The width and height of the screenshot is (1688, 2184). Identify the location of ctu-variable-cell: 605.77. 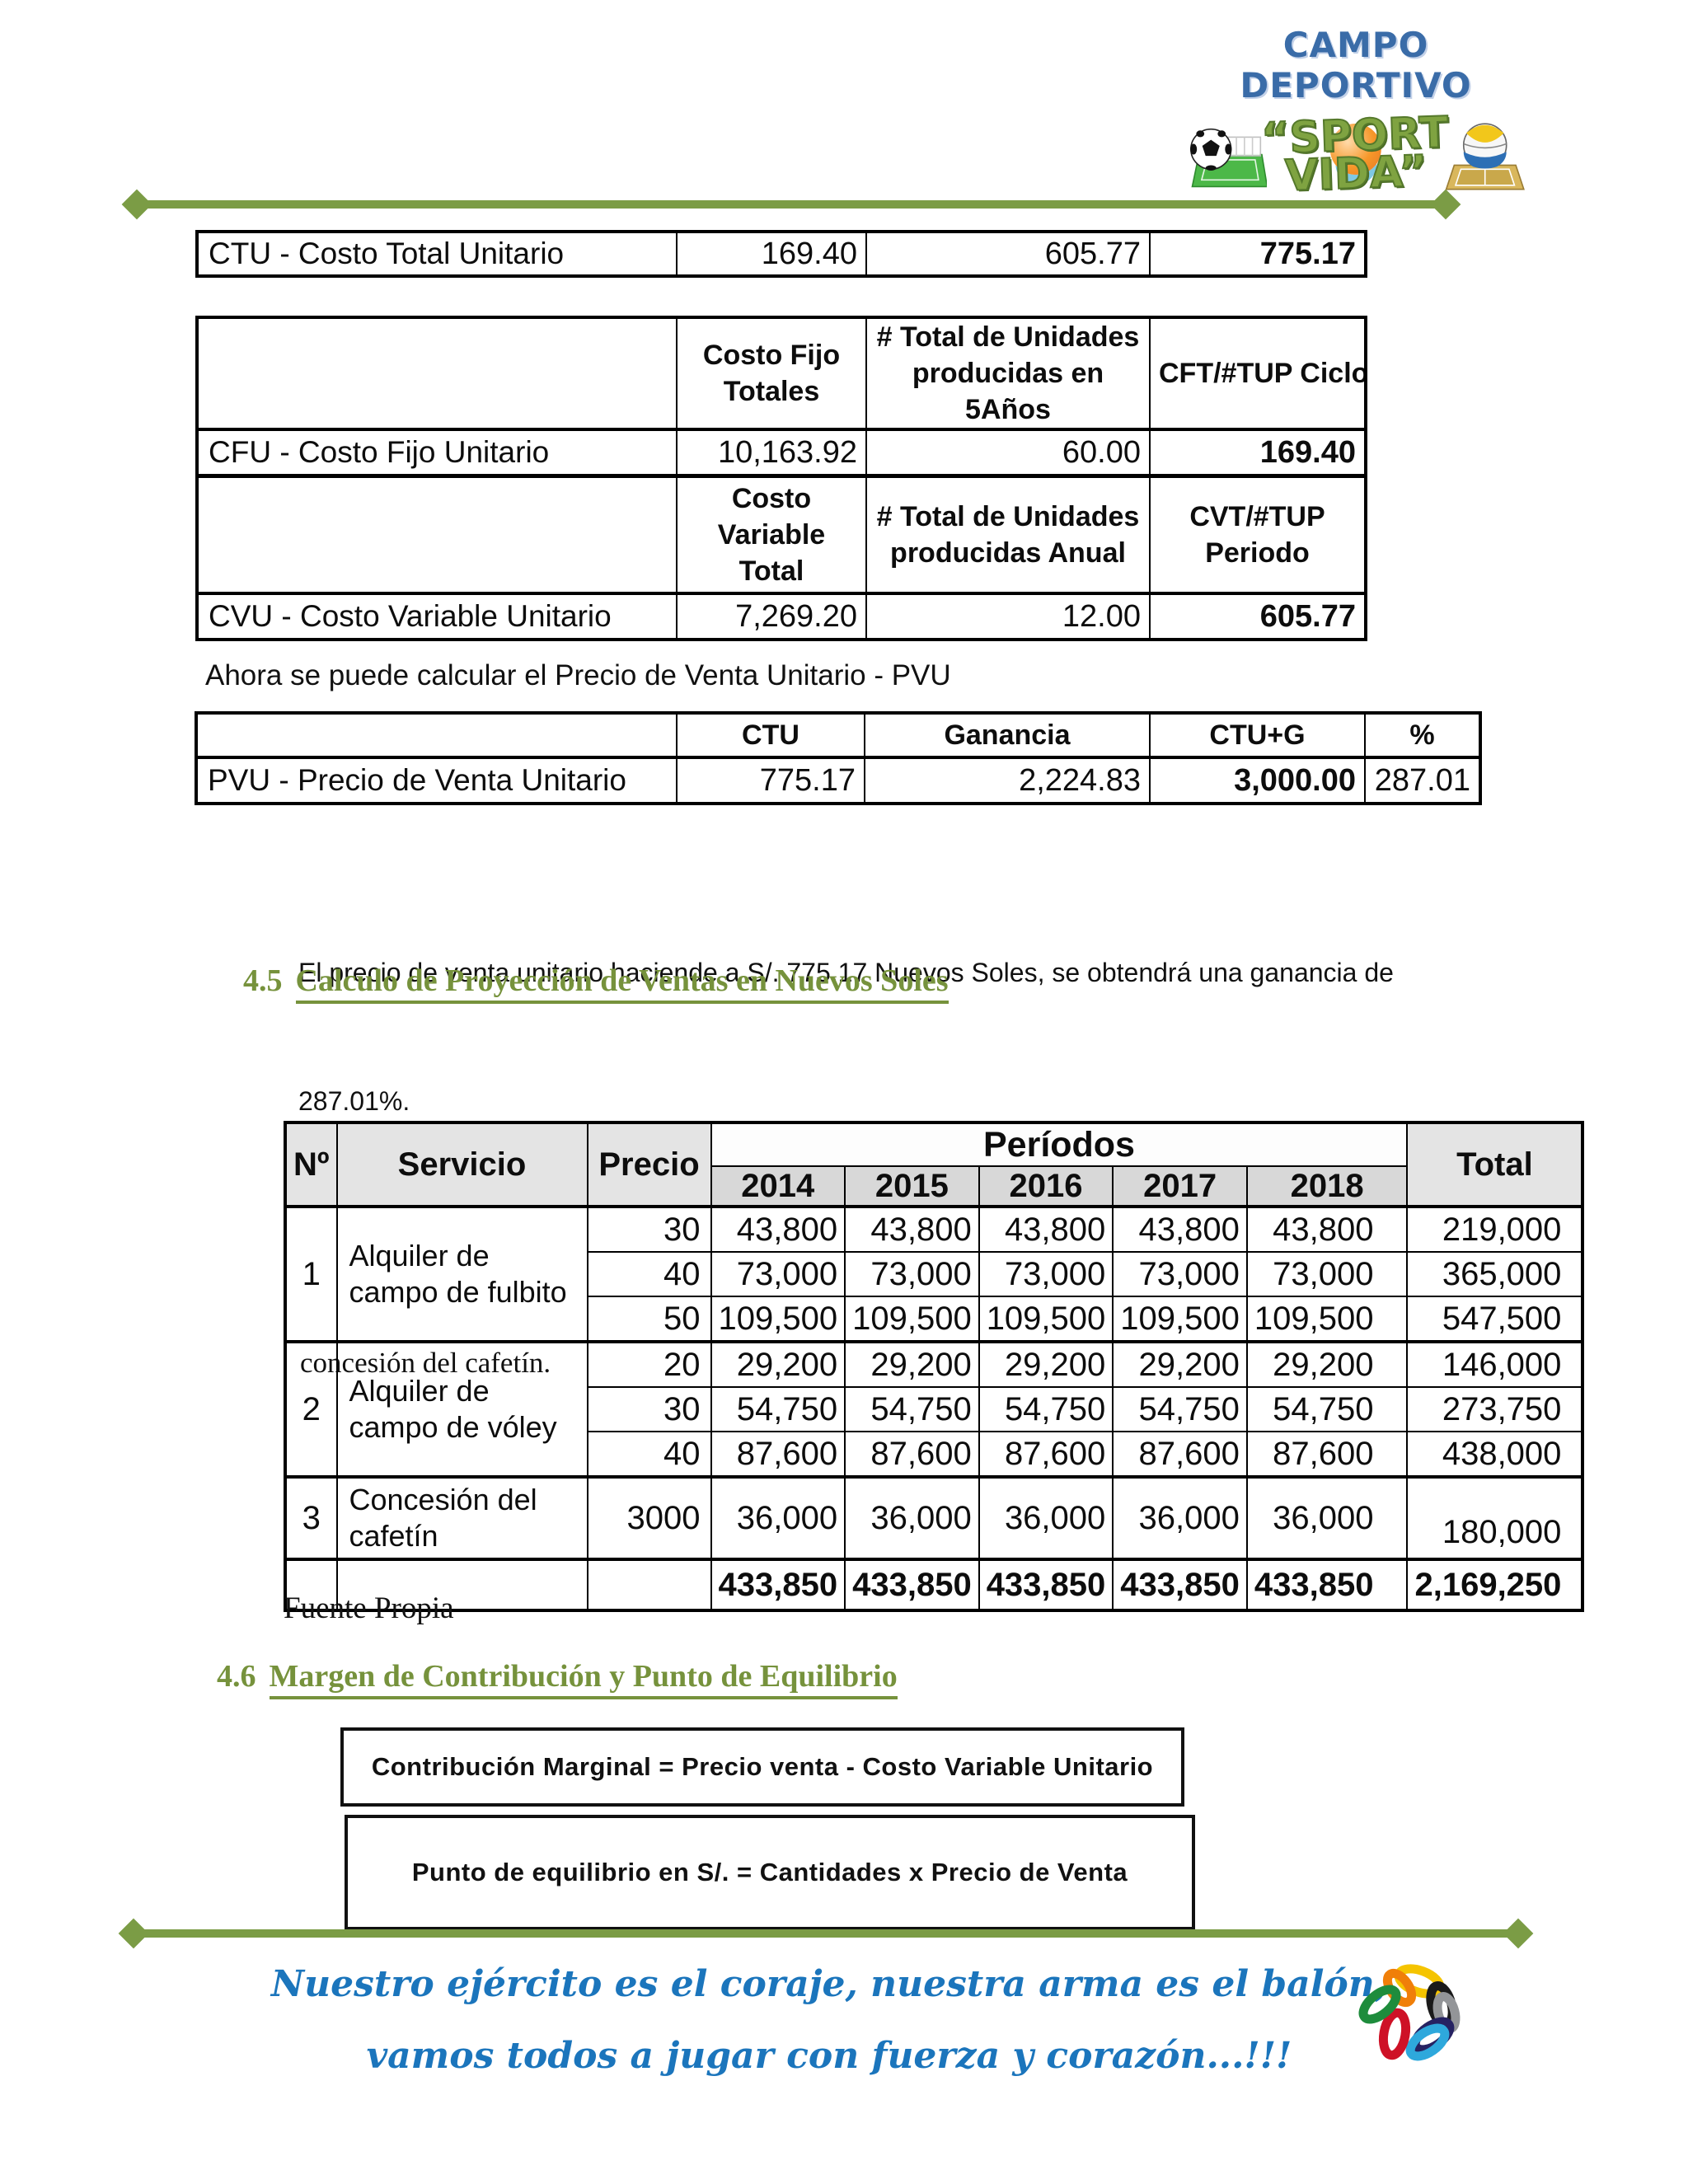
(1008, 254).